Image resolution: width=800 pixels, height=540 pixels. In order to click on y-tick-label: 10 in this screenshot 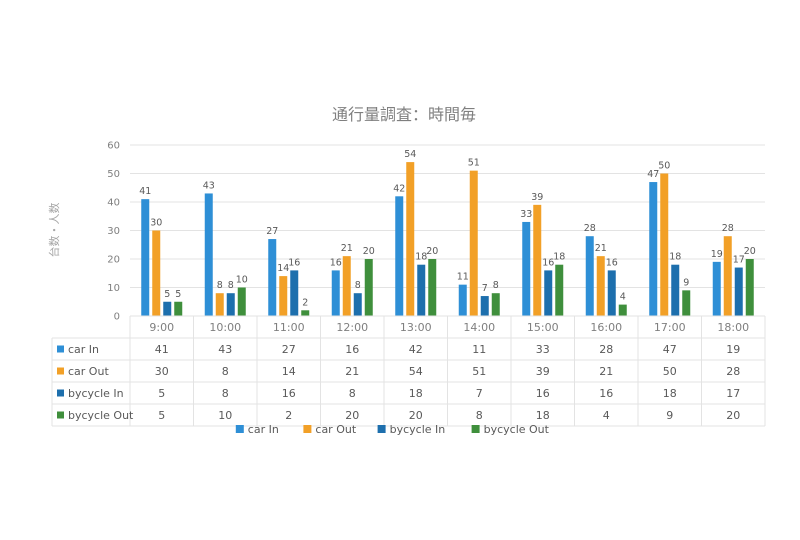, I will do `click(113, 288)`.